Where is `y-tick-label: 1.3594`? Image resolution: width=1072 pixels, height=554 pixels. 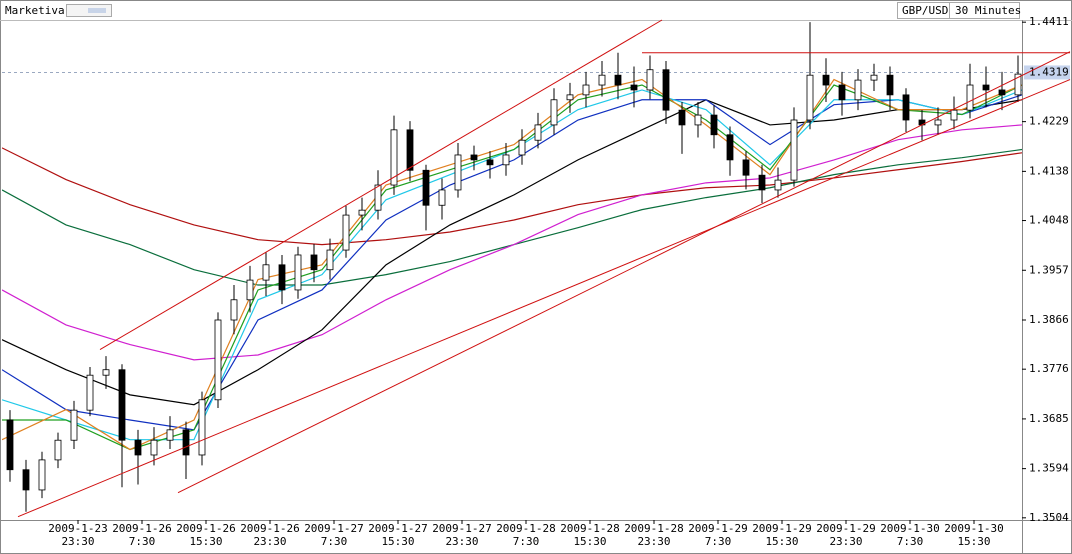 y-tick-label: 1.3594 is located at coordinates (1049, 468).